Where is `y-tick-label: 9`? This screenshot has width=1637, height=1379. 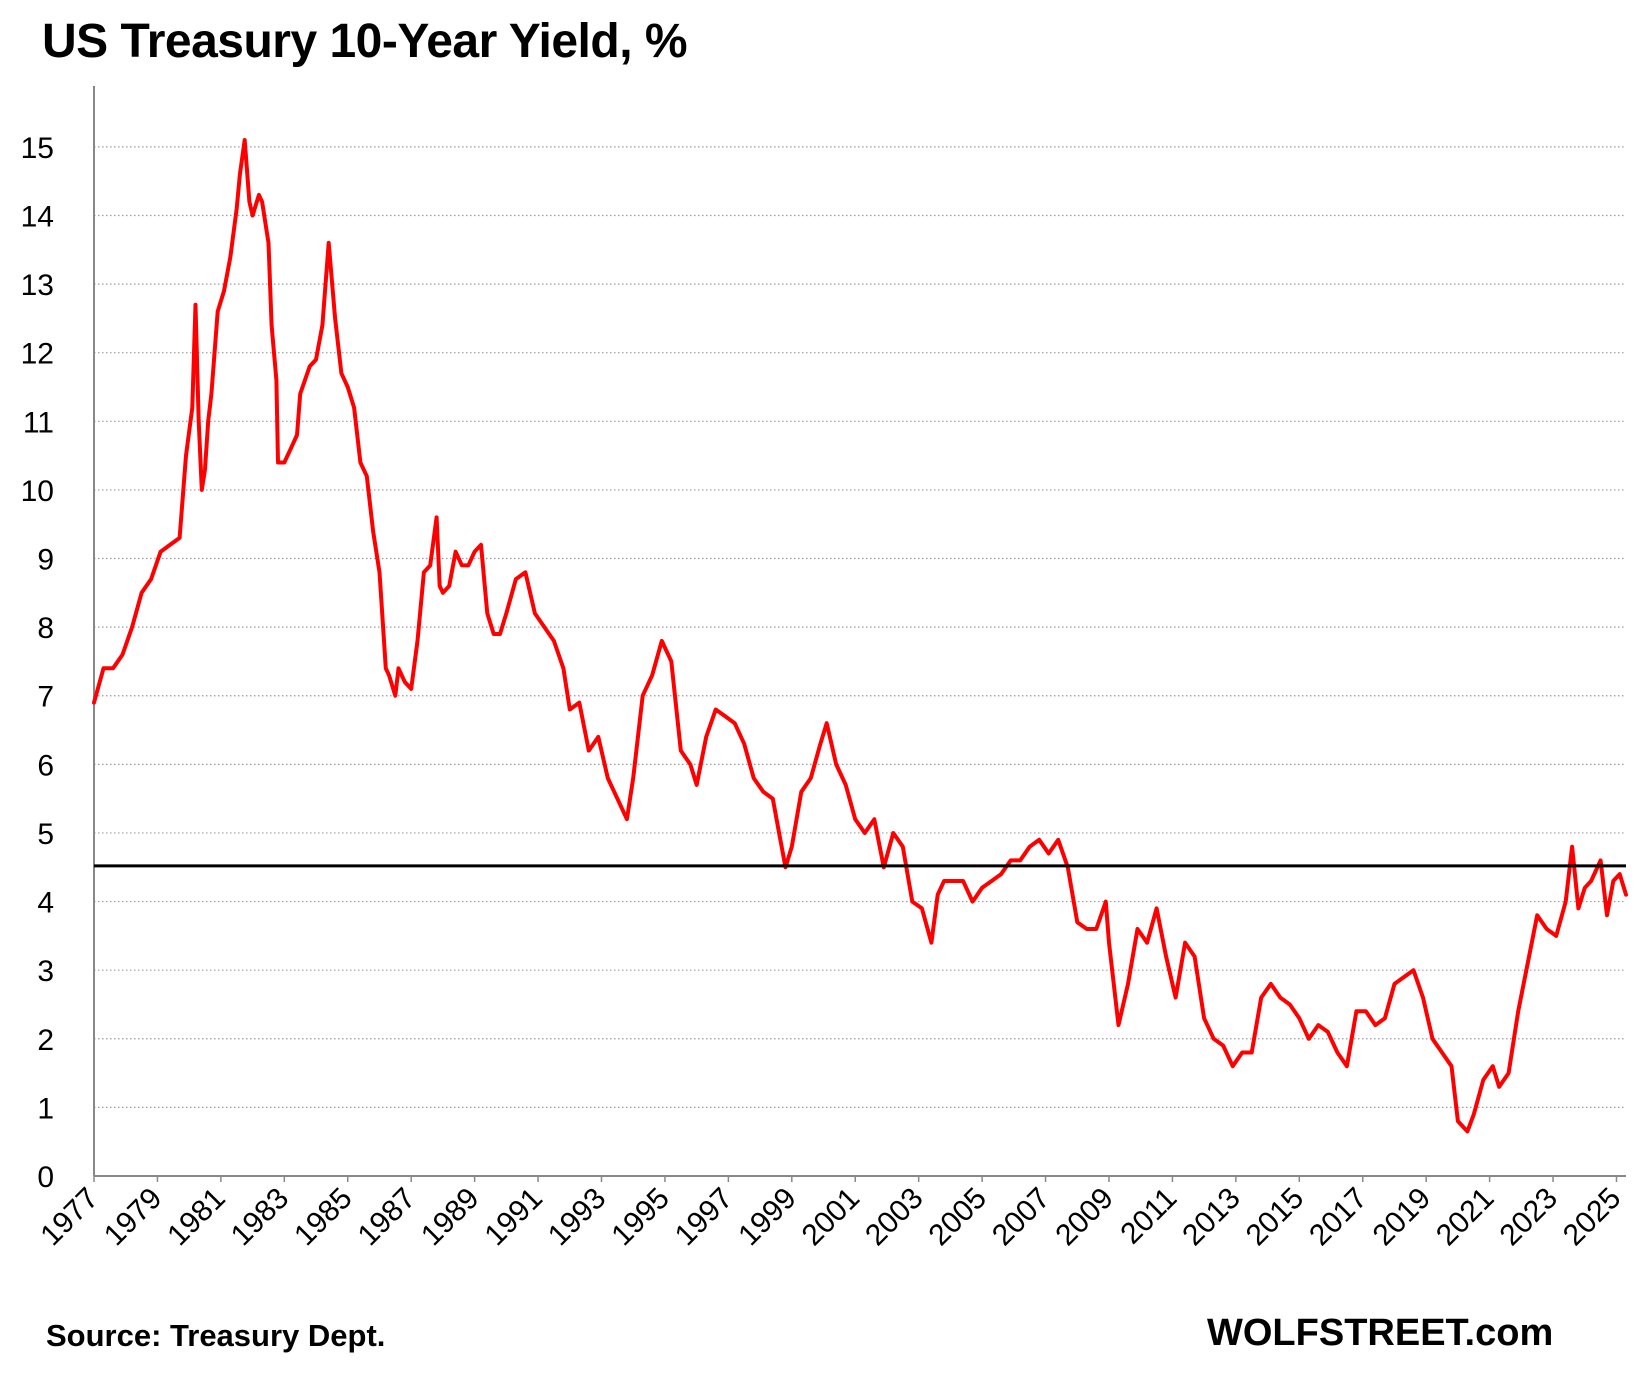 y-tick-label: 9 is located at coordinates (45, 560).